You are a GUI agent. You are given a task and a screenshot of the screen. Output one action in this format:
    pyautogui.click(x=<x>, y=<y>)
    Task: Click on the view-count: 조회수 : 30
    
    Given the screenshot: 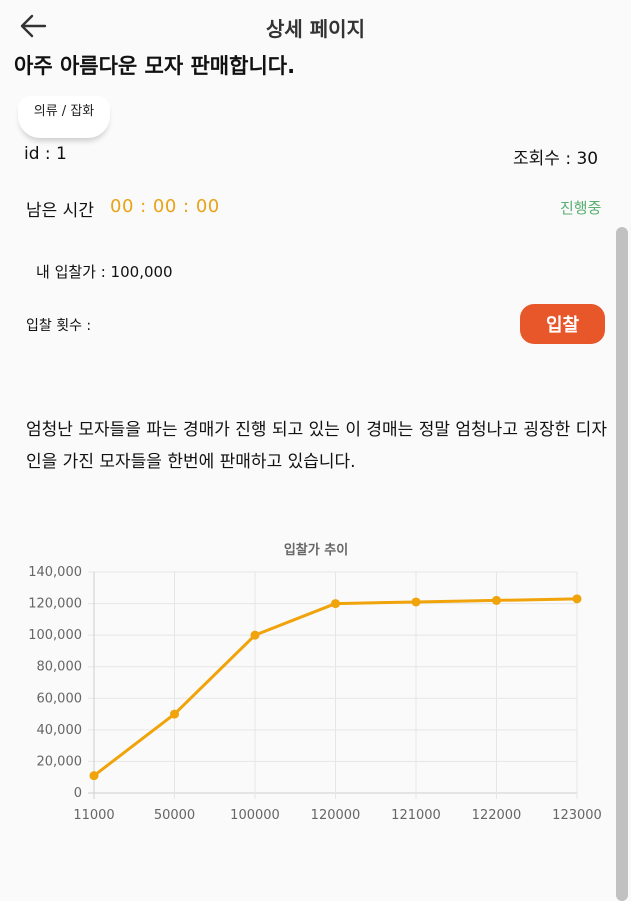 What is the action you would take?
    pyautogui.click(x=556, y=159)
    